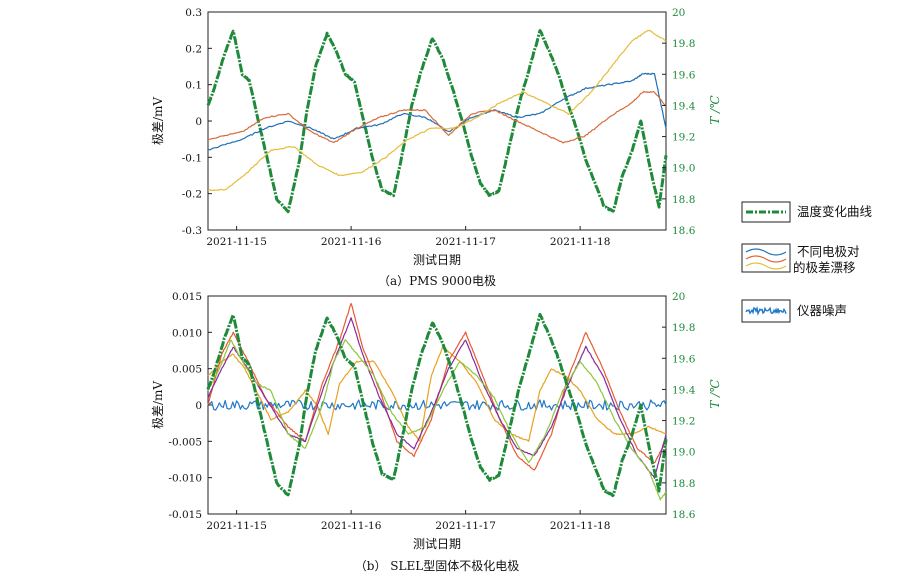 The width and height of the screenshot is (900, 577). Describe the element at coordinates (185, 515) in the screenshot. I see `y-tick-label: -0.015` at that location.